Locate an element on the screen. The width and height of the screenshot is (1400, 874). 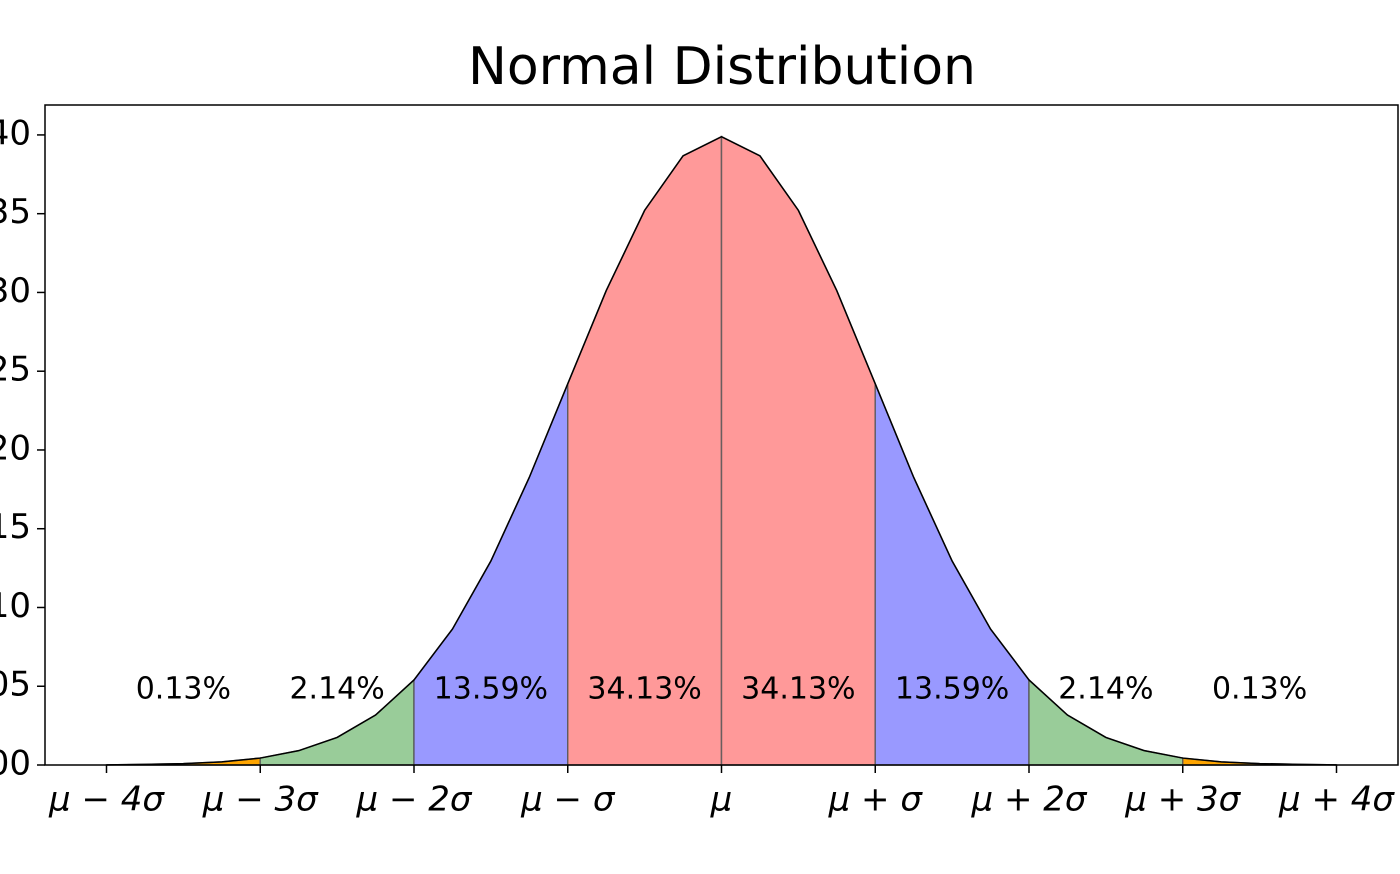
x-tick-label: μ + 2σ is located at coordinates (1029, 800).